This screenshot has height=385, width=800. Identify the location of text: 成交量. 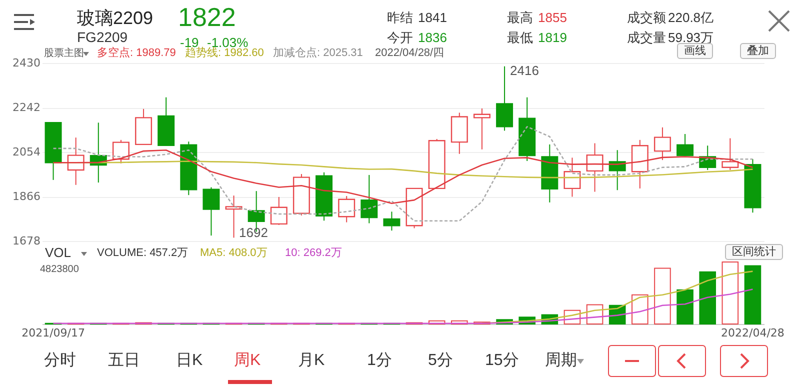
(646, 38).